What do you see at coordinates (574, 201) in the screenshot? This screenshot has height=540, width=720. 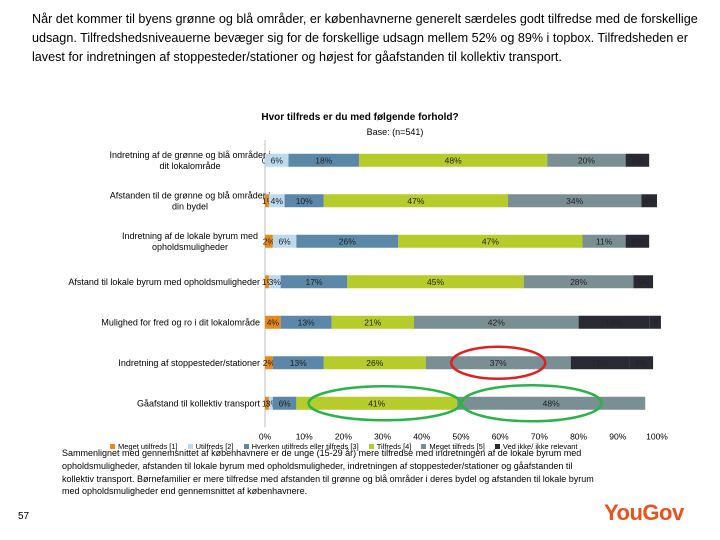 I see `data-label: 34%` at bounding box center [574, 201].